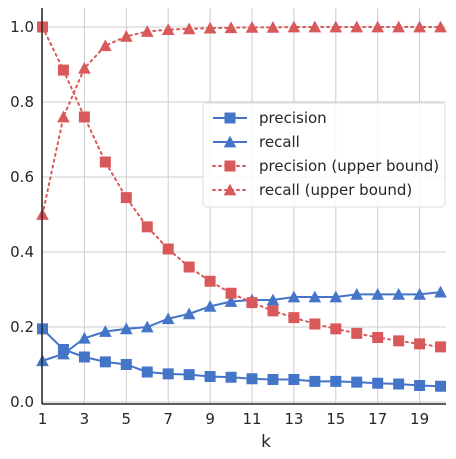 The image size is (456, 459). I want to click on x-tick-label: 19, so click(419, 419).